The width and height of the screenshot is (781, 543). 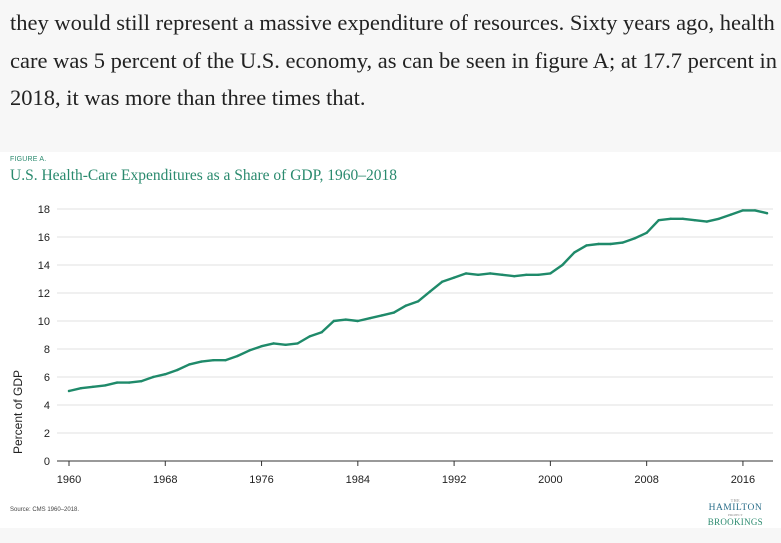 What do you see at coordinates (44, 294) in the screenshot?
I see `y-tick-label: 12` at bounding box center [44, 294].